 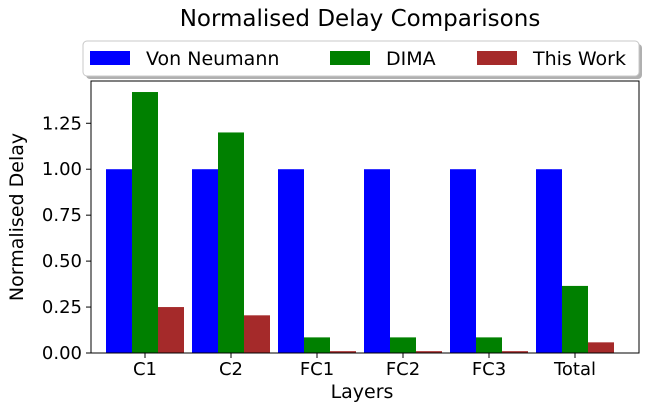 I want to click on bar-dima-fc1, so click(x=317, y=345).